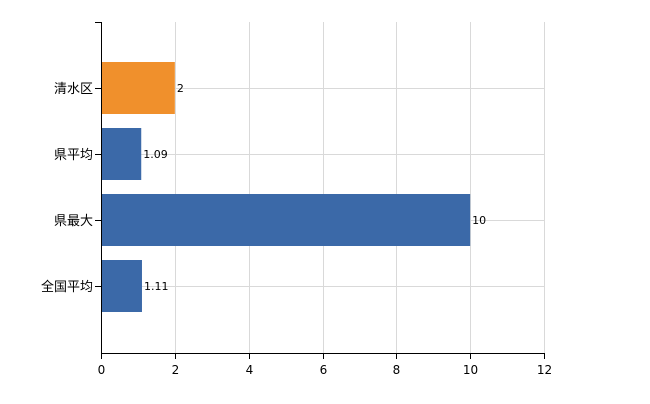 The height and width of the screenshot is (404, 650). Describe the element at coordinates (102, 370) in the screenshot. I see `x-tick-label-0: 0` at that location.